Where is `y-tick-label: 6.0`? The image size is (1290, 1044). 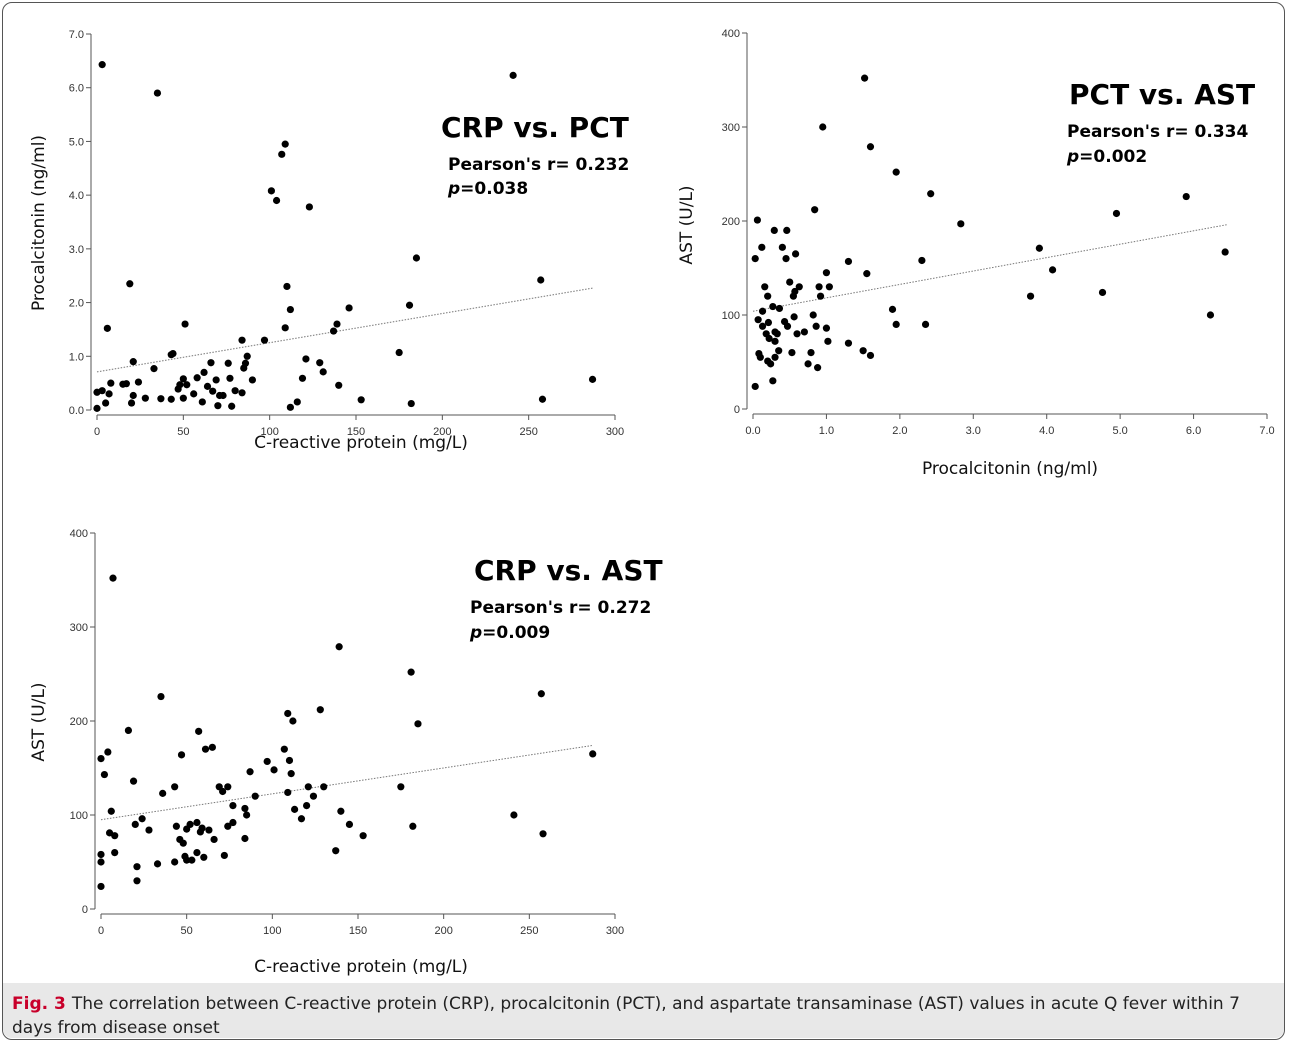 y-tick-label: 6.0 is located at coordinates (76, 89).